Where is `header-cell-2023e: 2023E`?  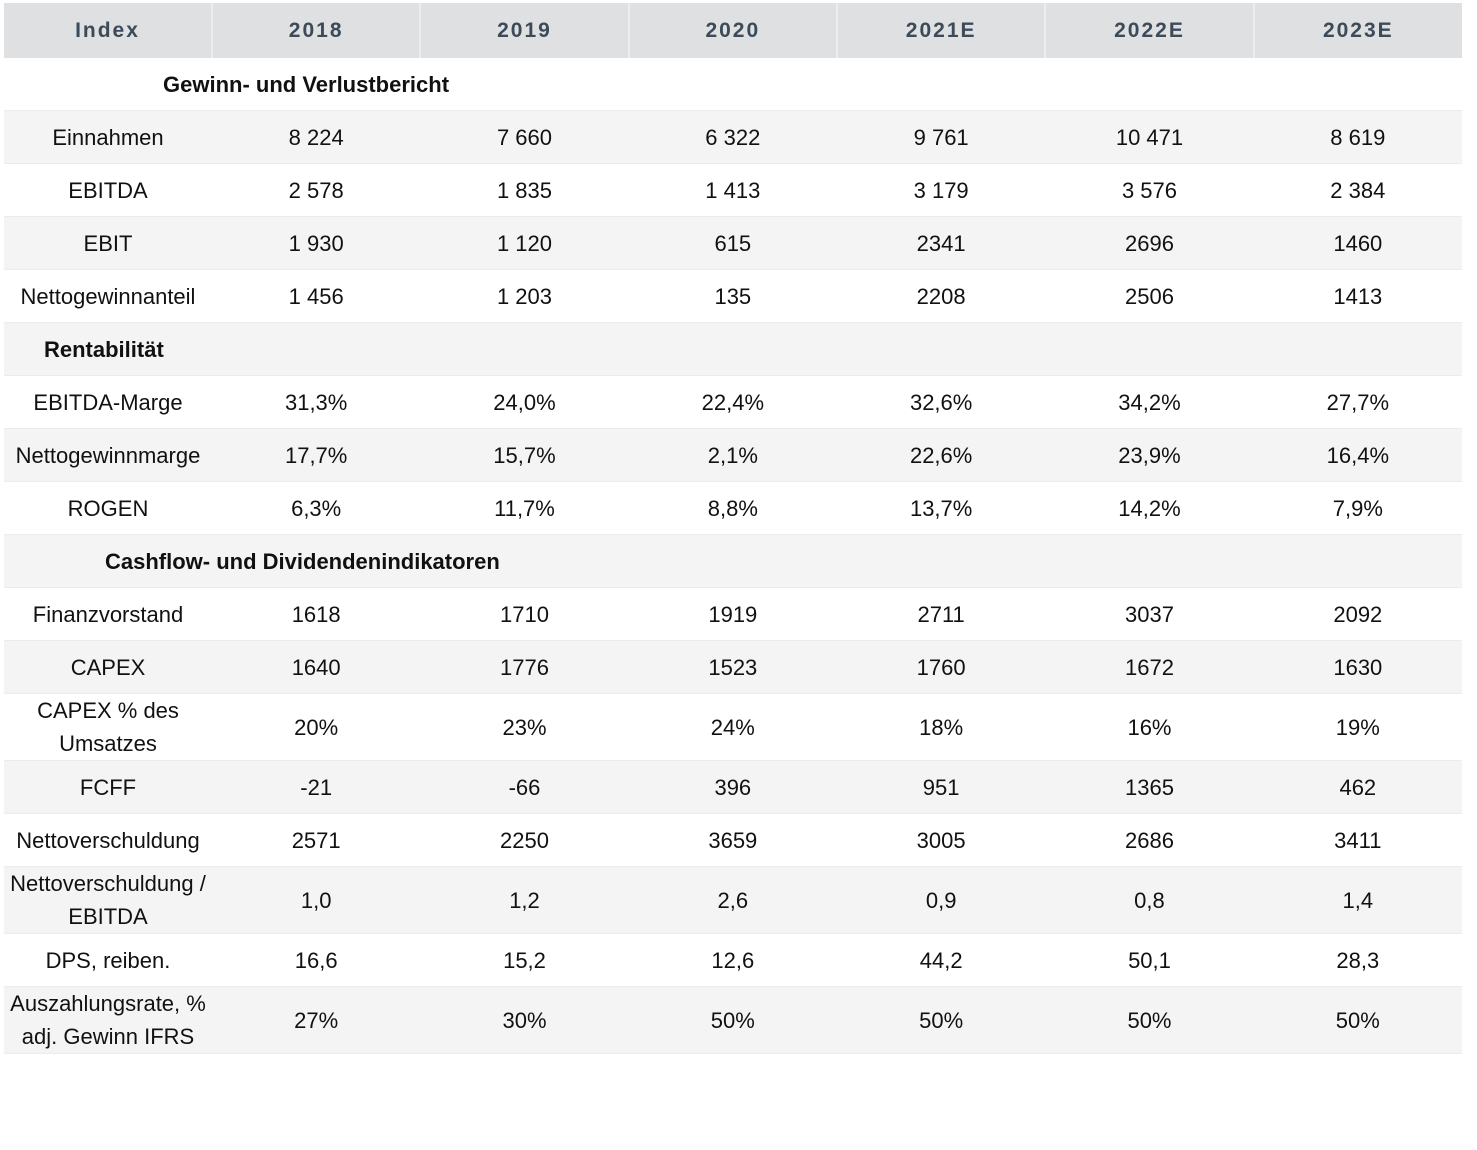
header-cell-2023e: 2023E is located at coordinates (1357, 30).